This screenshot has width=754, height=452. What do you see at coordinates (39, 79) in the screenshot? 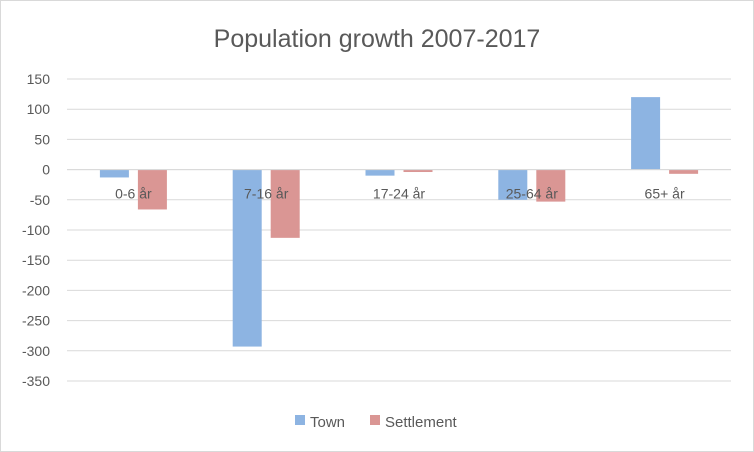
I see `y-tick-label: 150` at bounding box center [39, 79].